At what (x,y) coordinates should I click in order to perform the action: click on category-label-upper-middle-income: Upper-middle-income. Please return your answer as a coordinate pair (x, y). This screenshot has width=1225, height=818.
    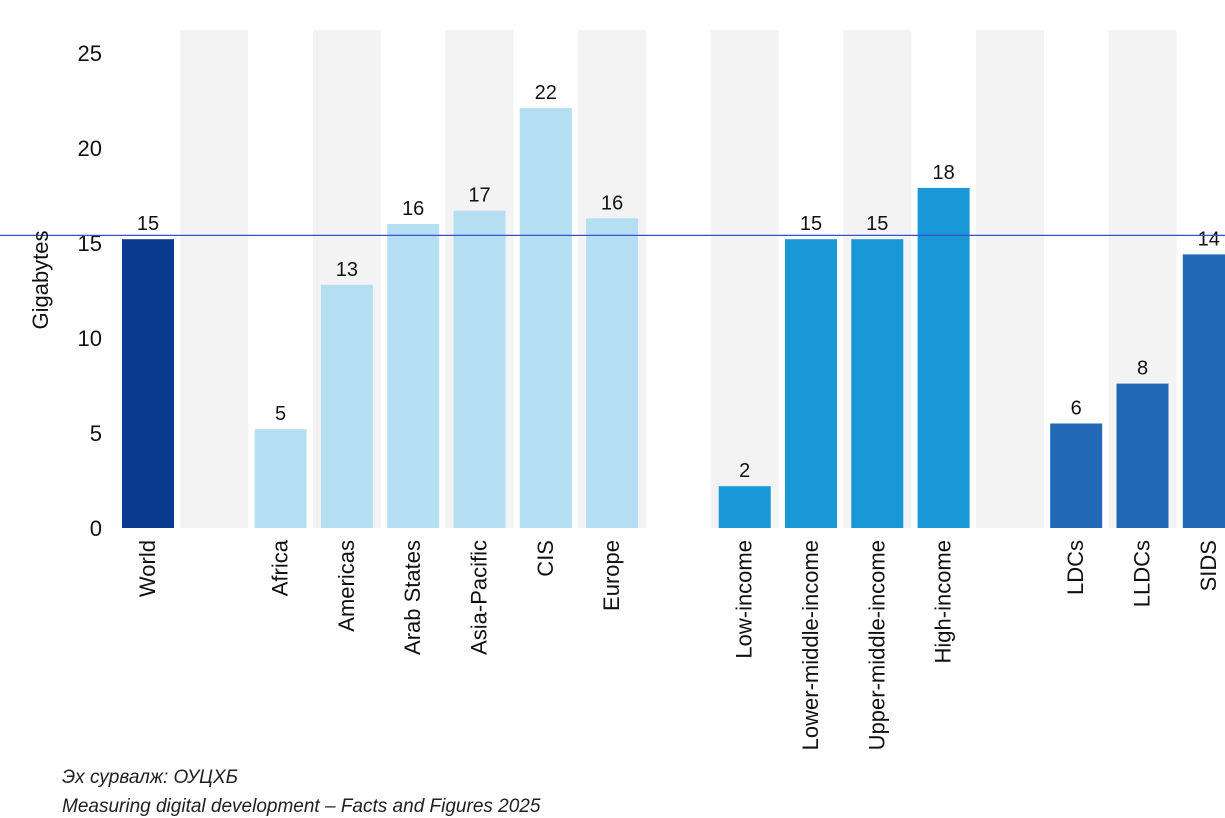
    Looking at the image, I should click on (876, 645).